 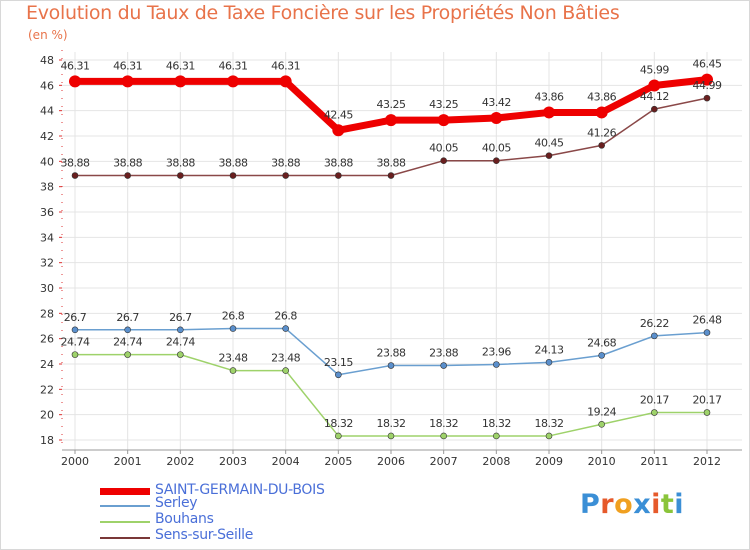 What do you see at coordinates (47, 111) in the screenshot?
I see `y-tick-label: 44` at bounding box center [47, 111].